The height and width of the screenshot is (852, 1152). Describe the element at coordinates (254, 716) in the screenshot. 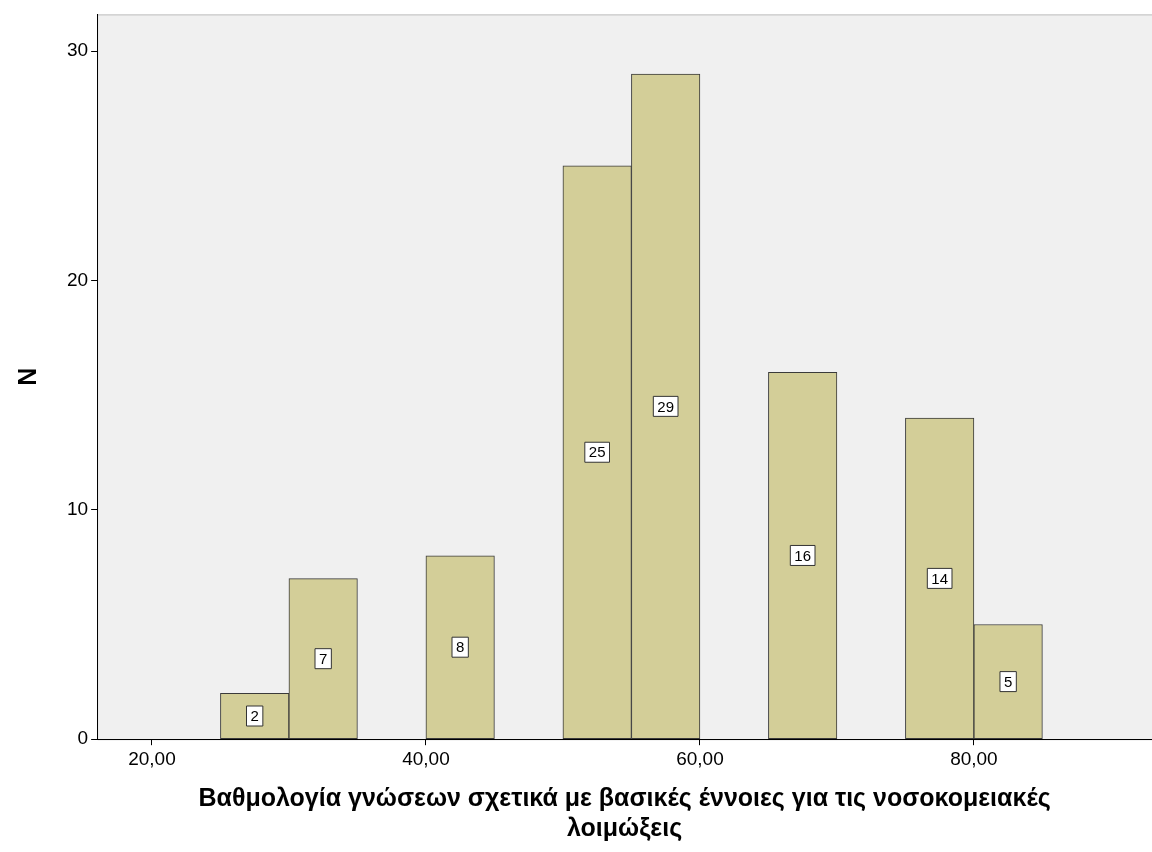

I see `data-label: 2` at that location.